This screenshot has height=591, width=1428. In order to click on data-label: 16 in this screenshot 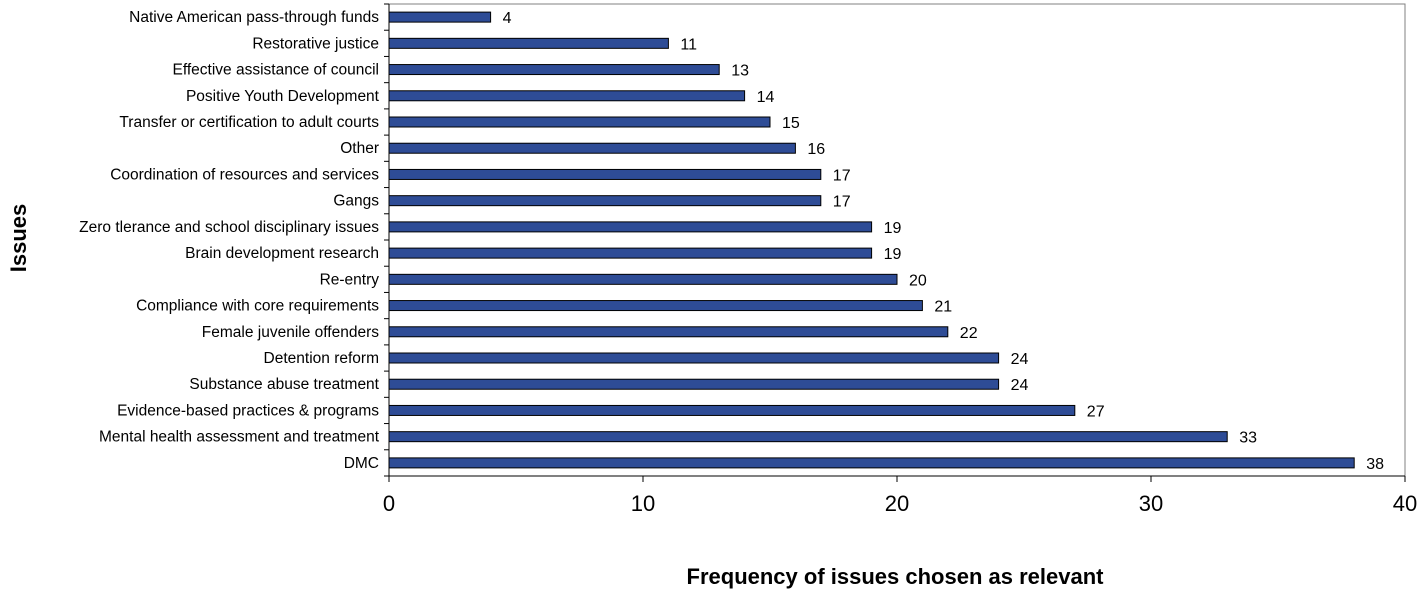, I will do `click(816, 149)`.